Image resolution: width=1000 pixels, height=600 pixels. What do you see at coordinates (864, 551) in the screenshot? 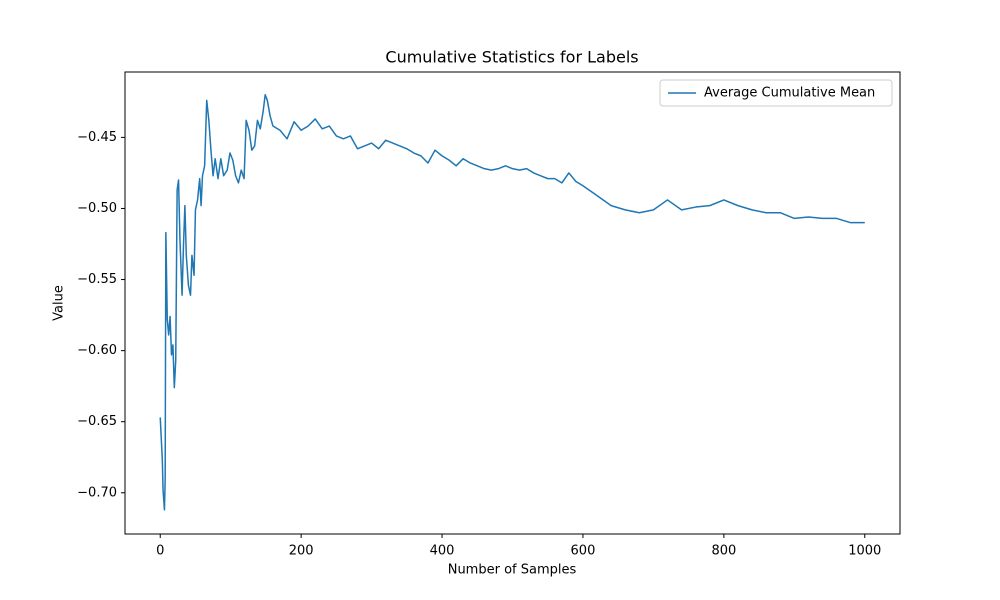
I see `x-tick-label: 1000` at bounding box center [864, 551].